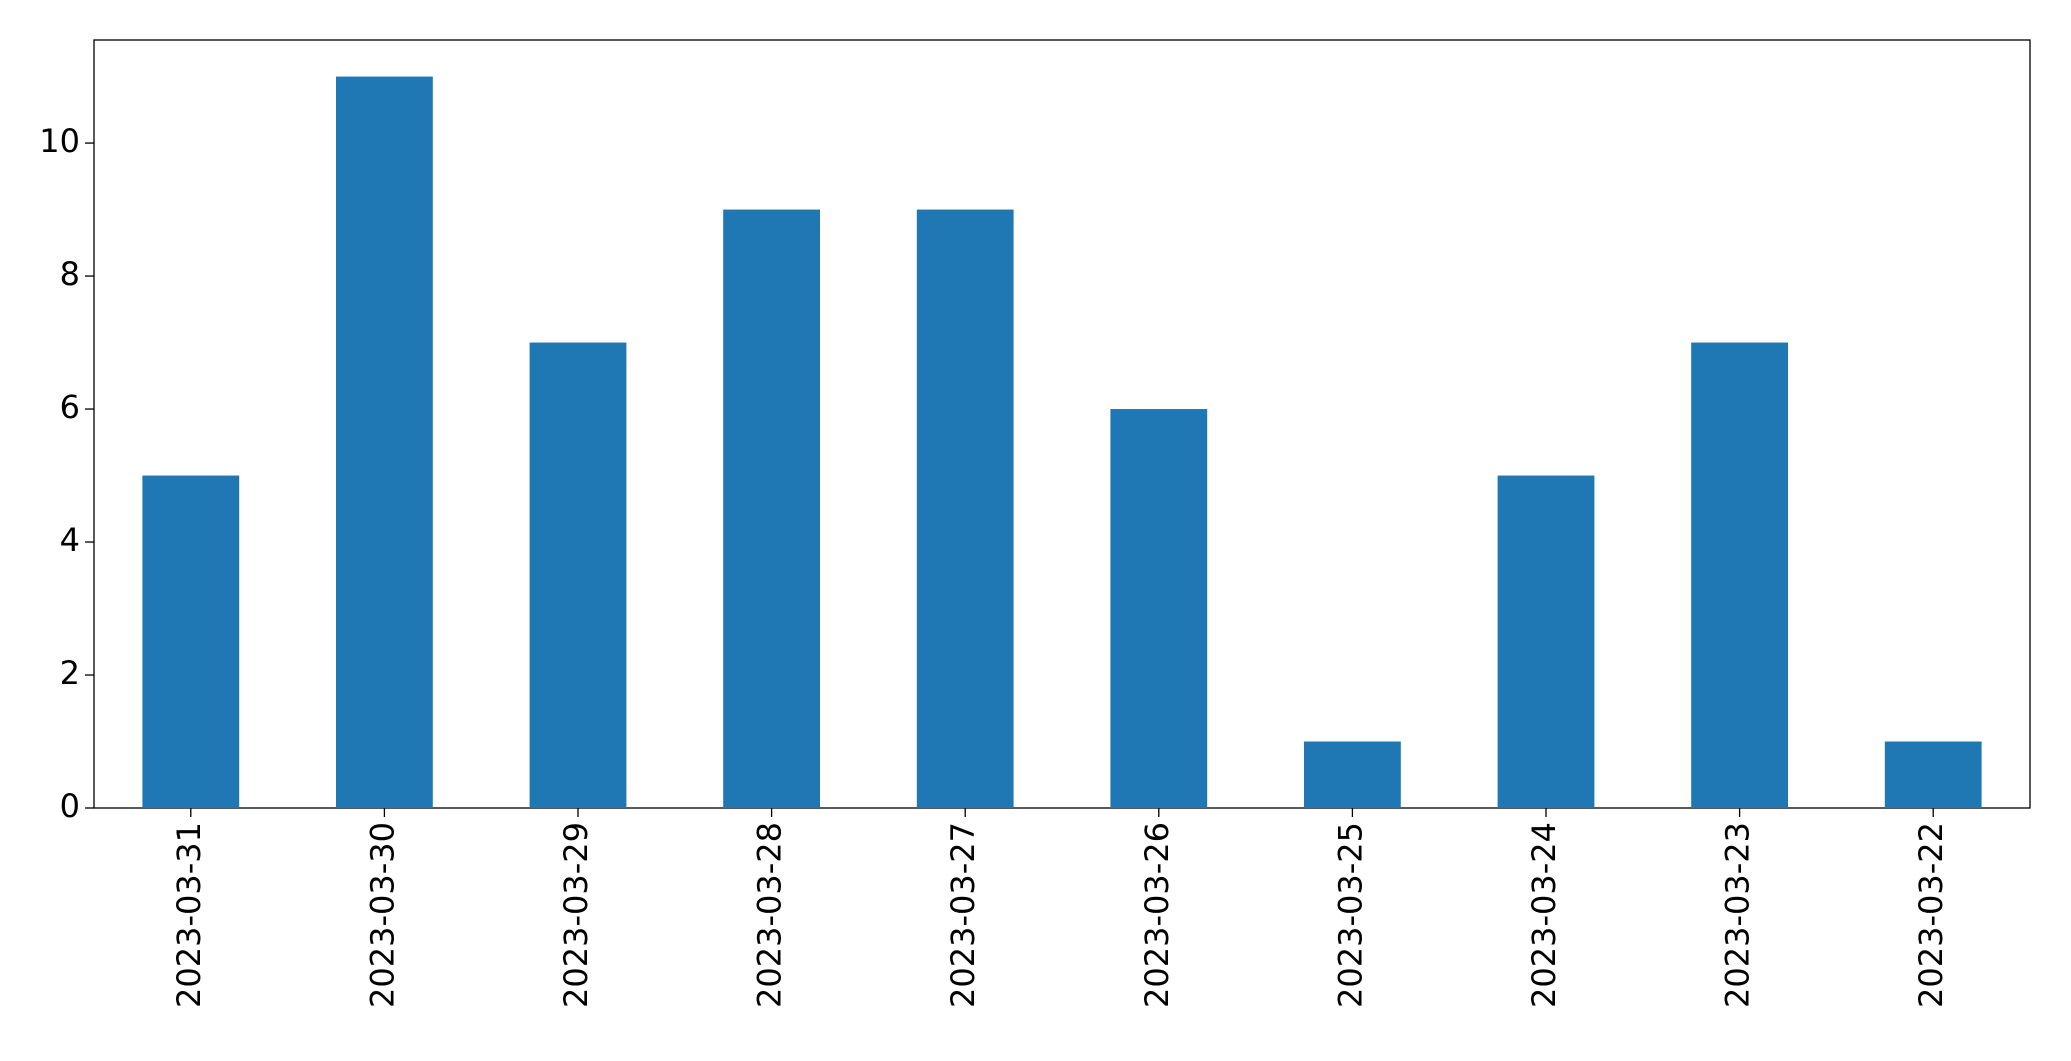  Describe the element at coordinates (70, 407) in the screenshot. I see `y-tick-label: 6` at that location.